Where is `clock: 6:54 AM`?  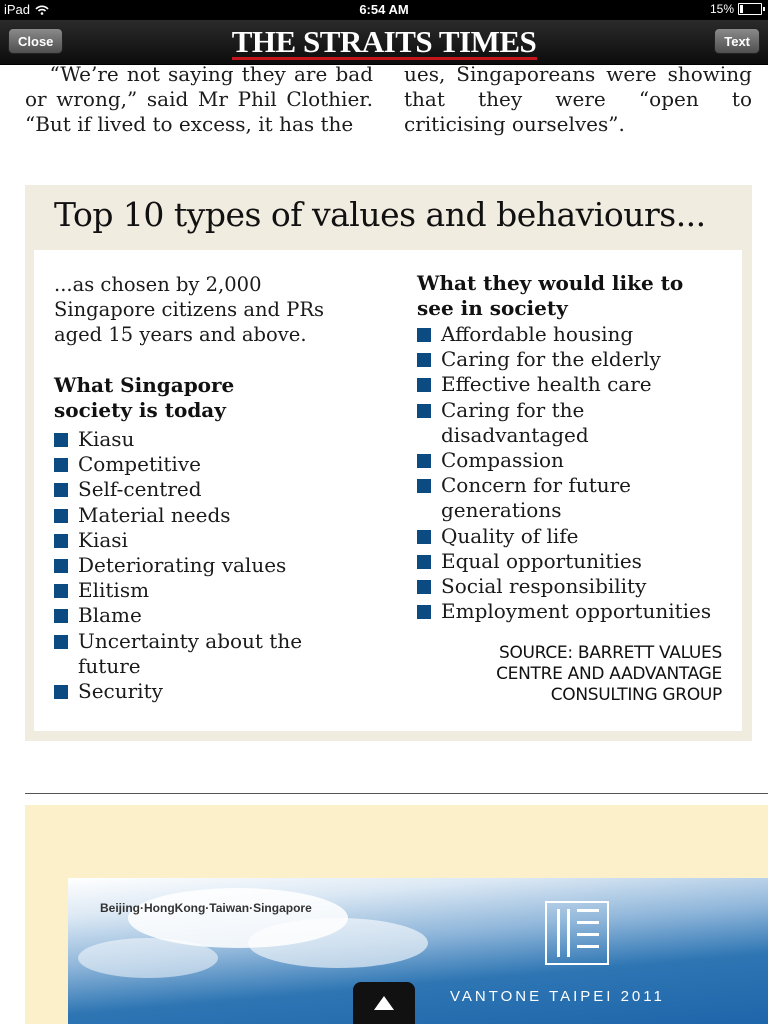 clock: 6:54 AM is located at coordinates (384, 9).